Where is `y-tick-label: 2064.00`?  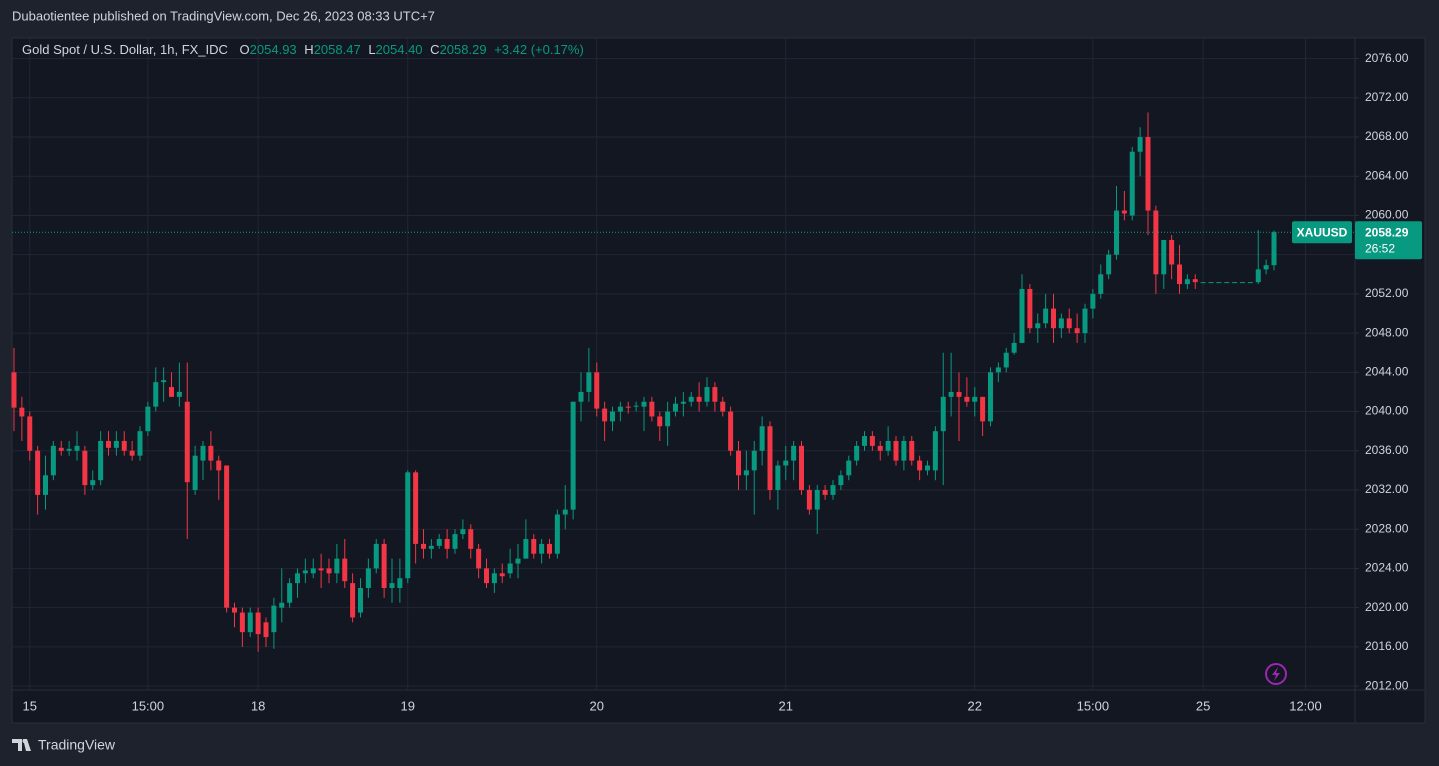
y-tick-label: 2064.00 is located at coordinates (1387, 175).